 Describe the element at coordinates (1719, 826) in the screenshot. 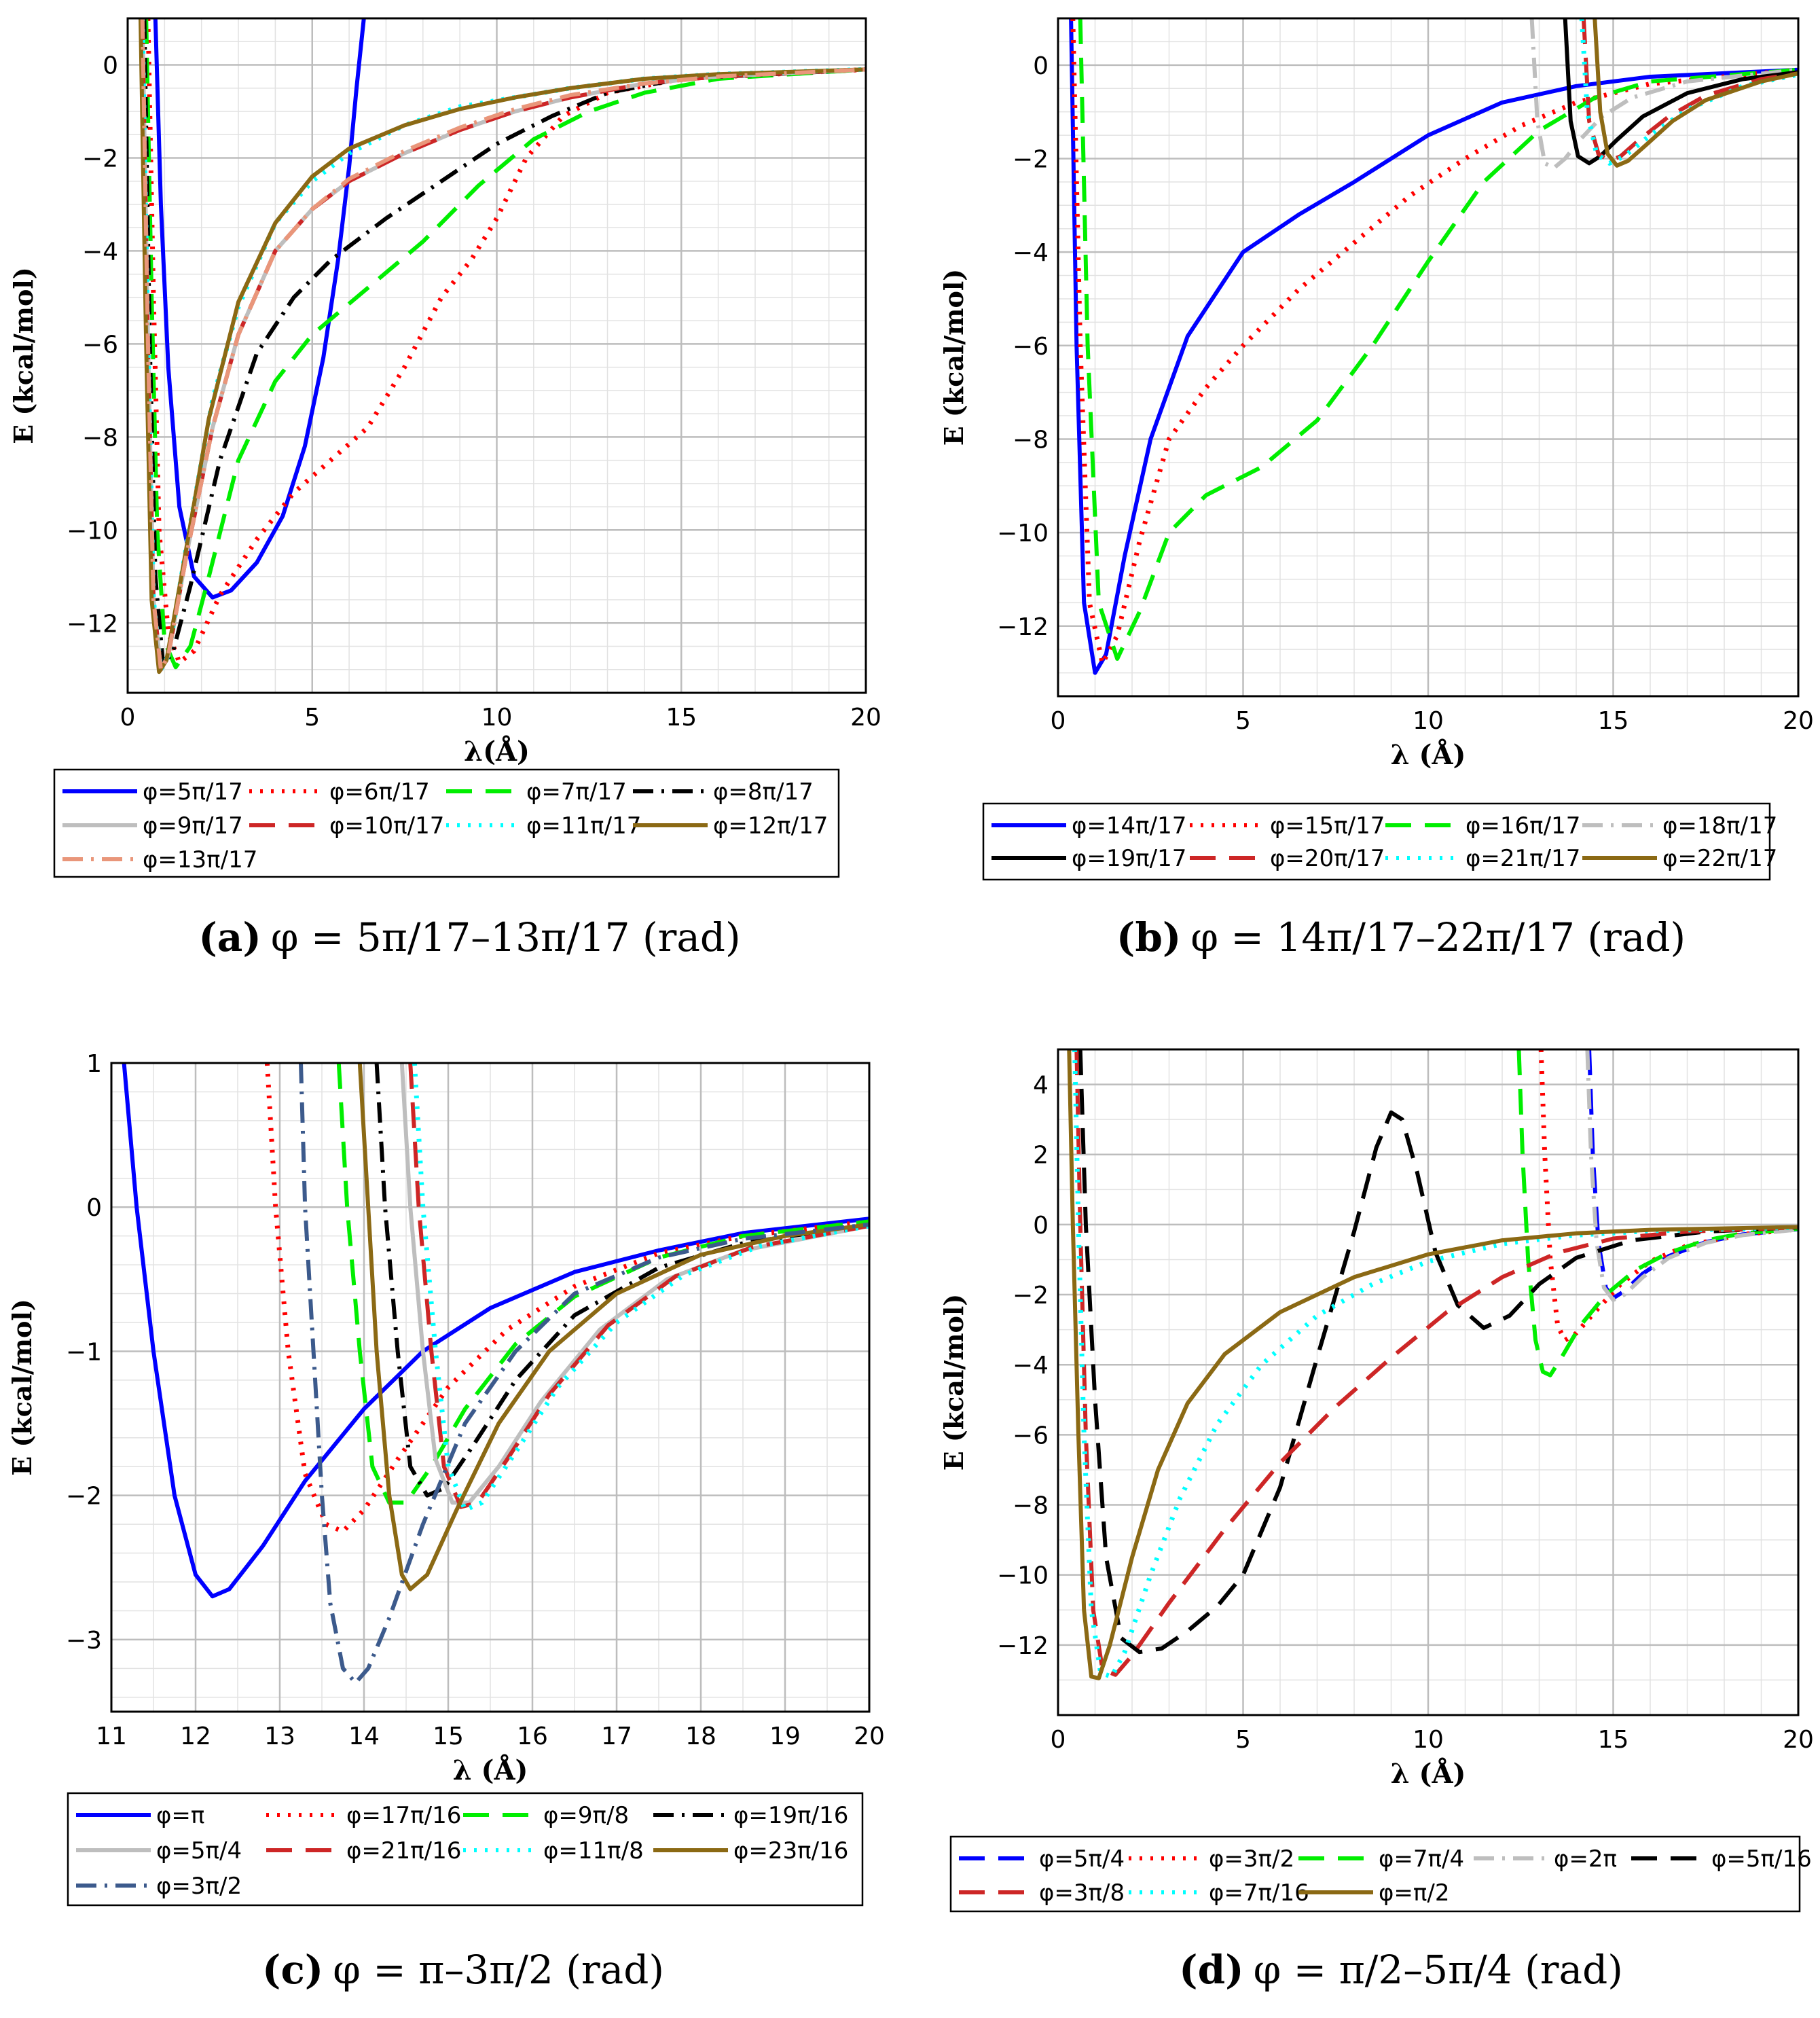

I see `legend-entry: φ=18π/17` at that location.